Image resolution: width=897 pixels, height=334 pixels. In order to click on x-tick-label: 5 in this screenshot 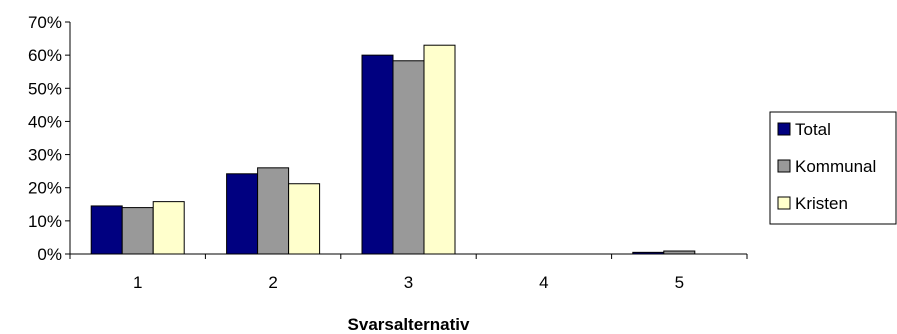, I will do `click(679, 282)`.